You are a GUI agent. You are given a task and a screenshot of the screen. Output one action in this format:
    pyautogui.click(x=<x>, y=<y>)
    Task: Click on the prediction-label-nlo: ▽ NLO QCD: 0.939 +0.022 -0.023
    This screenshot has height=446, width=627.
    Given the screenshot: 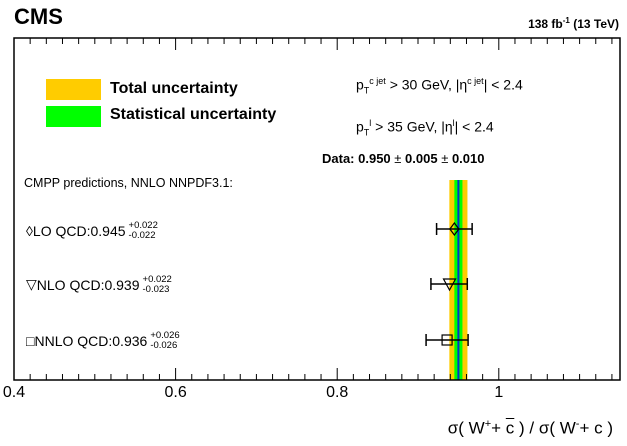 What is the action you would take?
    pyautogui.click(x=99, y=284)
    